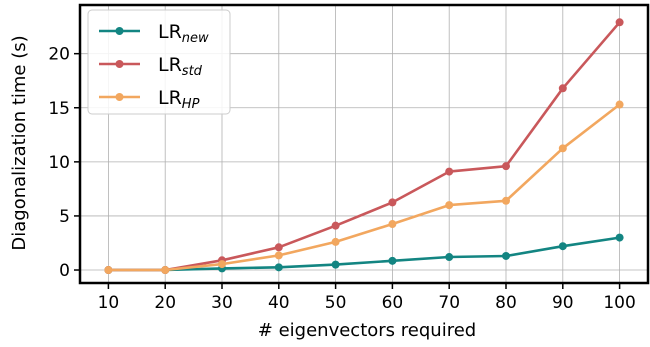 The height and width of the screenshot is (347, 650). What do you see at coordinates (165, 303) in the screenshot?
I see `x-tick-label: 20` at bounding box center [165, 303].